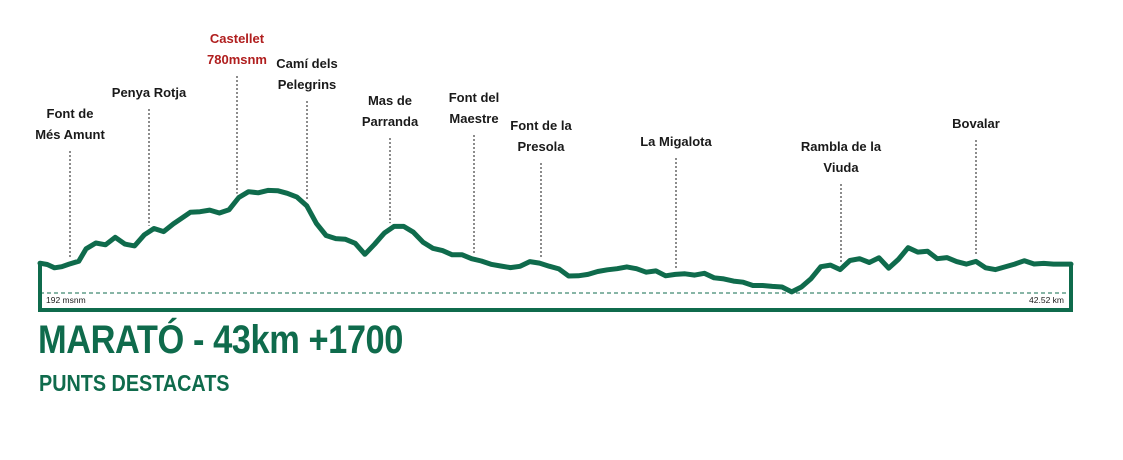 The height and width of the screenshot is (460, 1123). Describe the element at coordinates (841, 157) in the screenshot. I see `waypoint-label: Rambla de la Viuda` at that location.